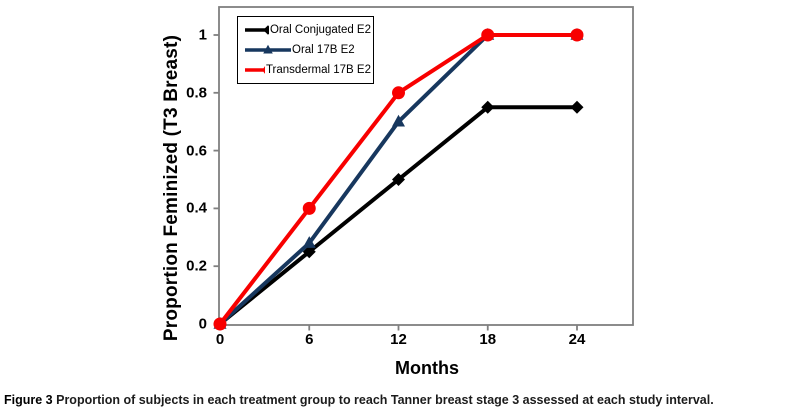 The width and height of the screenshot is (795, 414). Describe the element at coordinates (202, 324) in the screenshot. I see `y-tick-label: 0` at that location.